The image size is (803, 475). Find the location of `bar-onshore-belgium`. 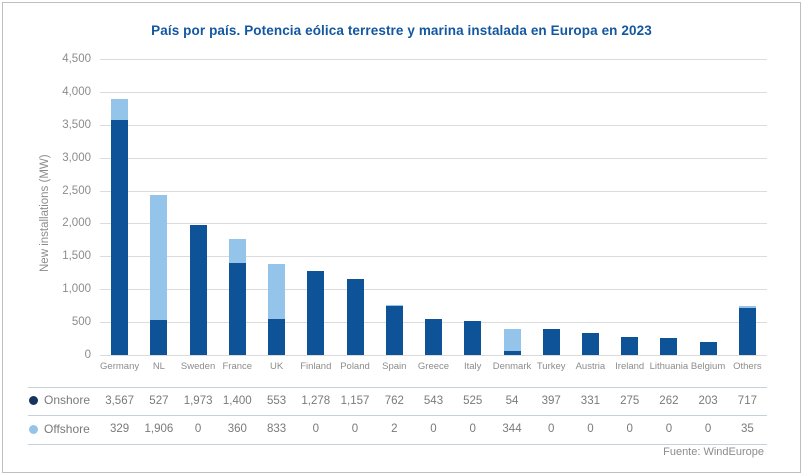

bar-onshore-belgium is located at coordinates (708, 348).